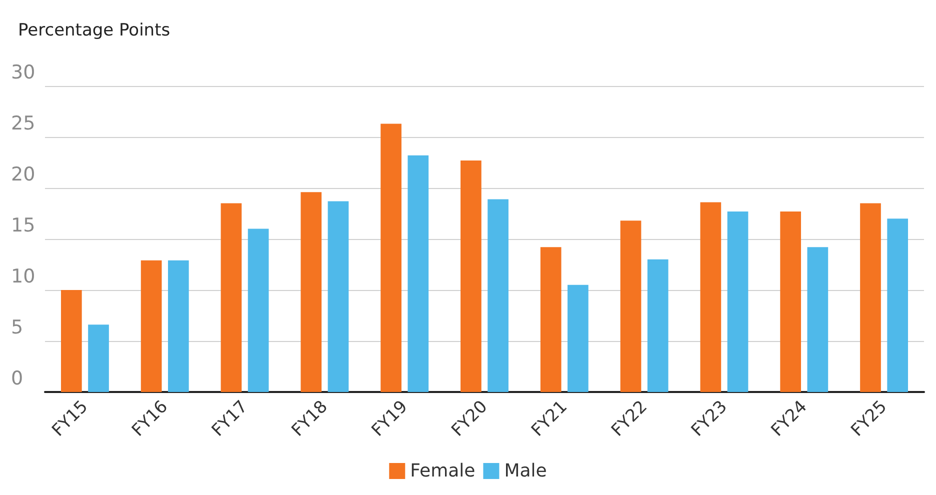 The width and height of the screenshot is (936, 495). What do you see at coordinates (525, 471) in the screenshot?
I see `legend-label: Male` at bounding box center [525, 471].